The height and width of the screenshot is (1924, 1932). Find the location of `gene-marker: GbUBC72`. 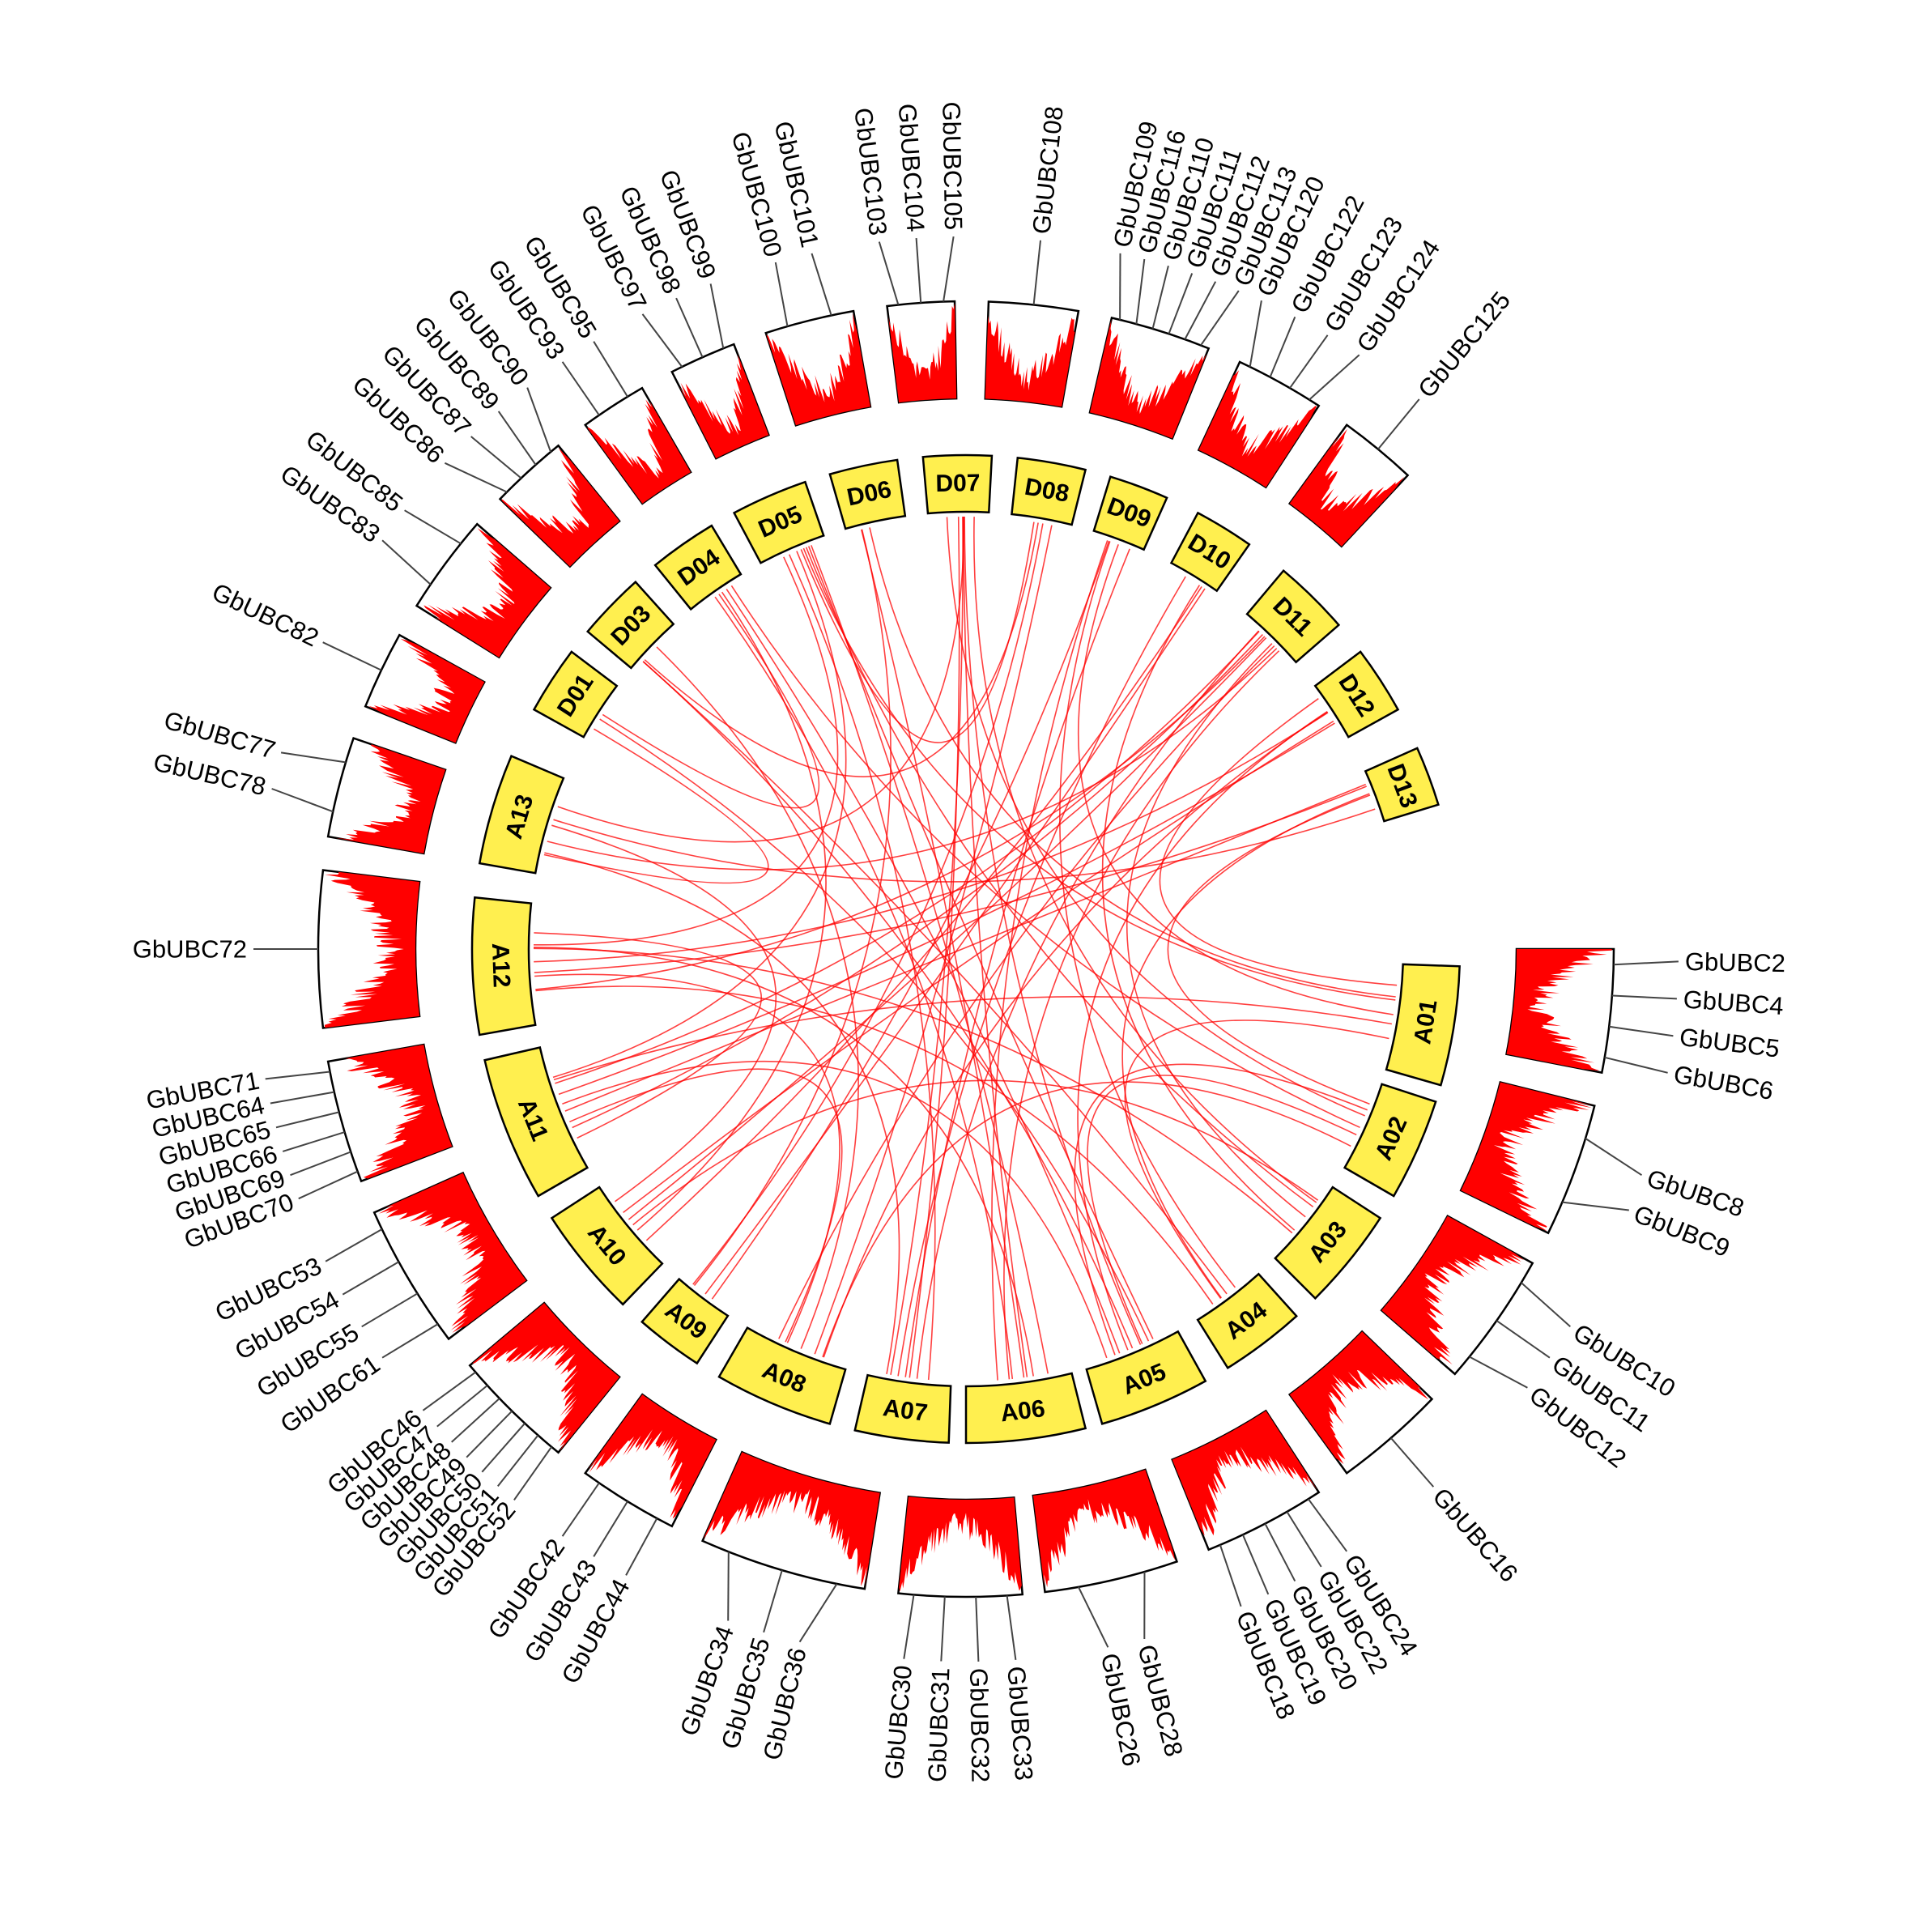

gene-marker: GbUBC72 is located at coordinates (225, 949).